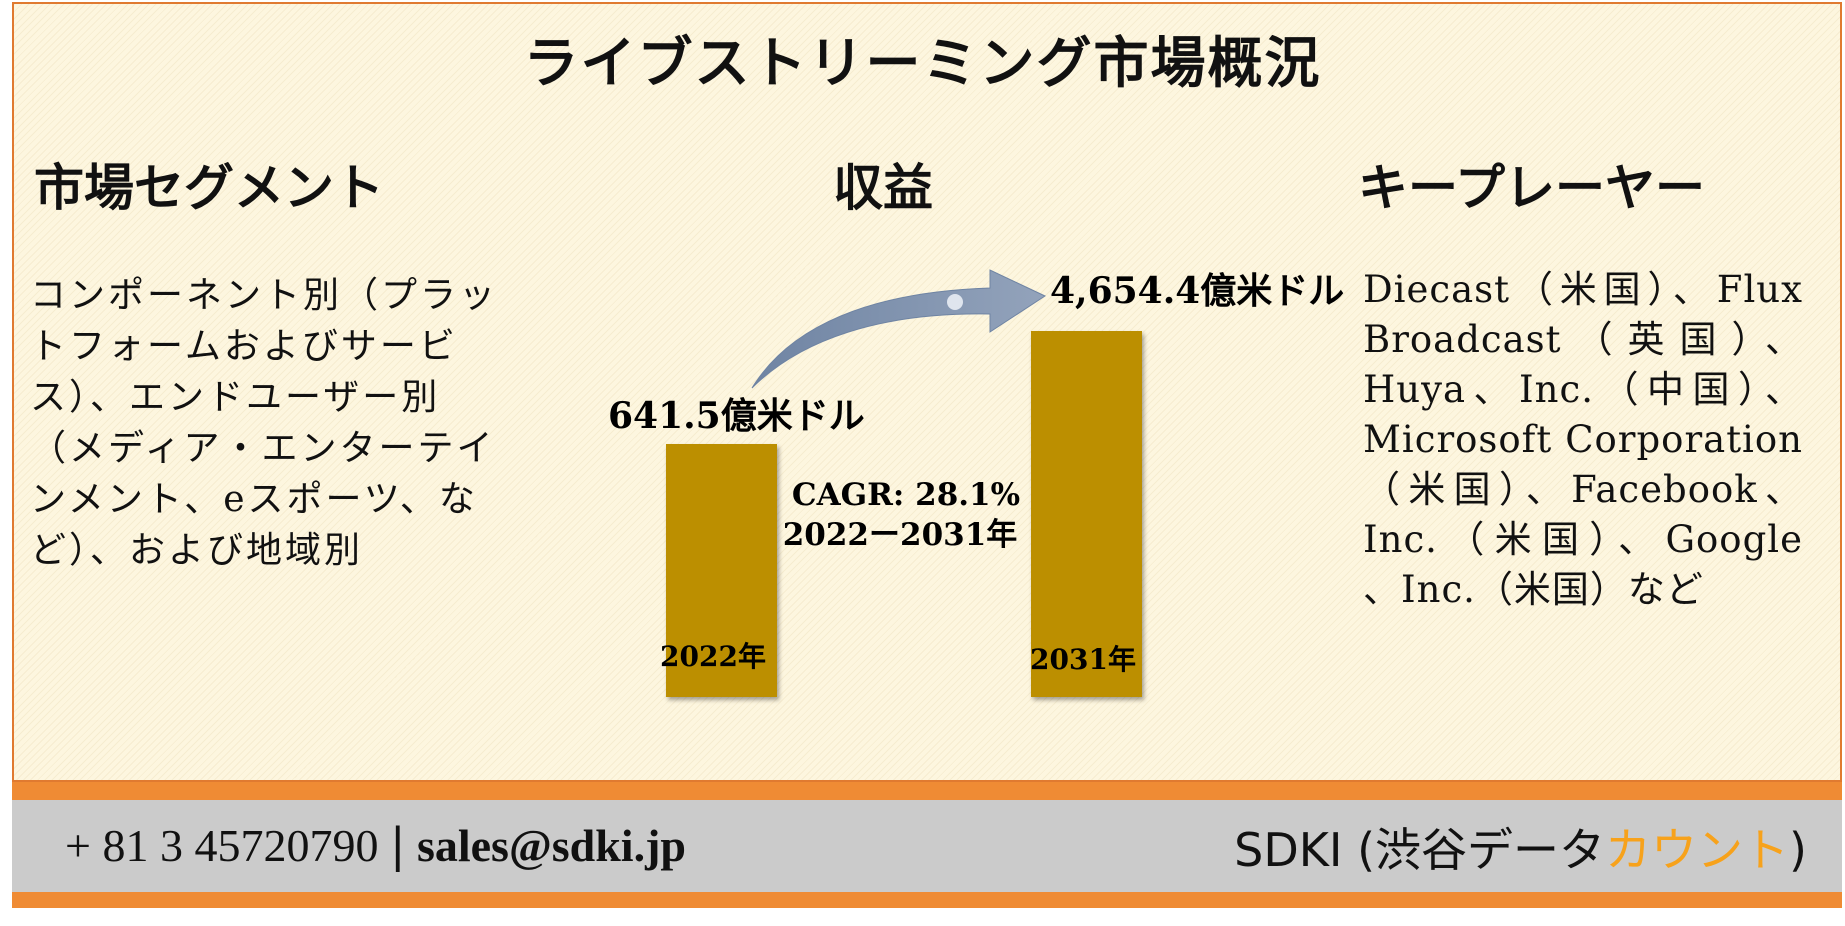  What do you see at coordinates (1531, 187) in the screenshot?
I see `players-heading: キープレーヤー` at bounding box center [1531, 187].